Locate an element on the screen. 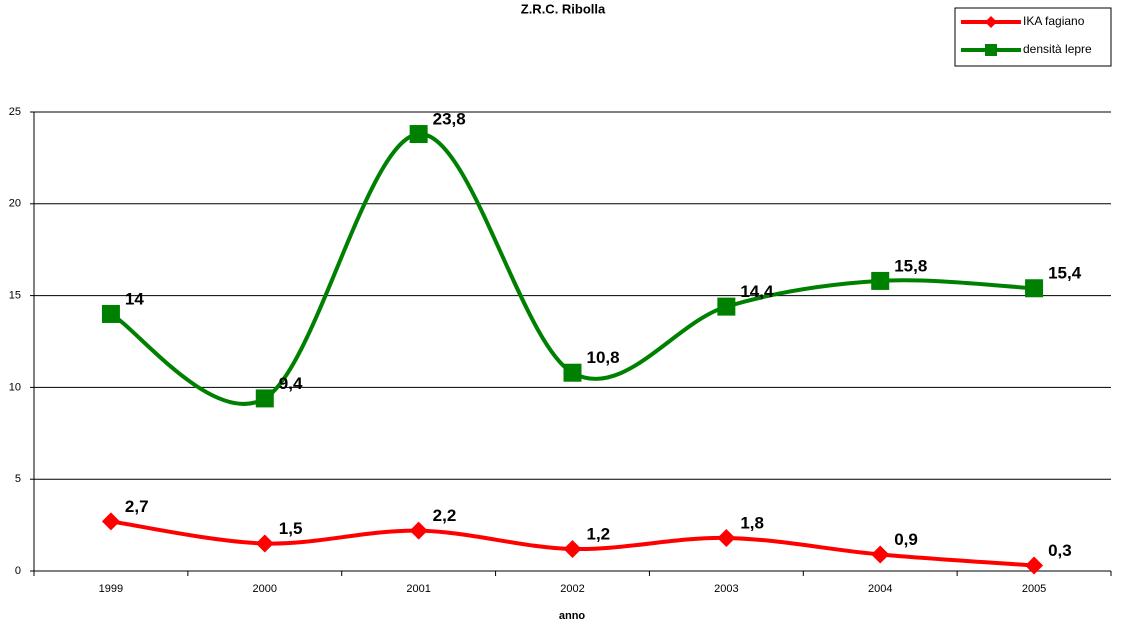 The width and height of the screenshot is (1126, 624). x-tick-label: 2003 is located at coordinates (726, 589).